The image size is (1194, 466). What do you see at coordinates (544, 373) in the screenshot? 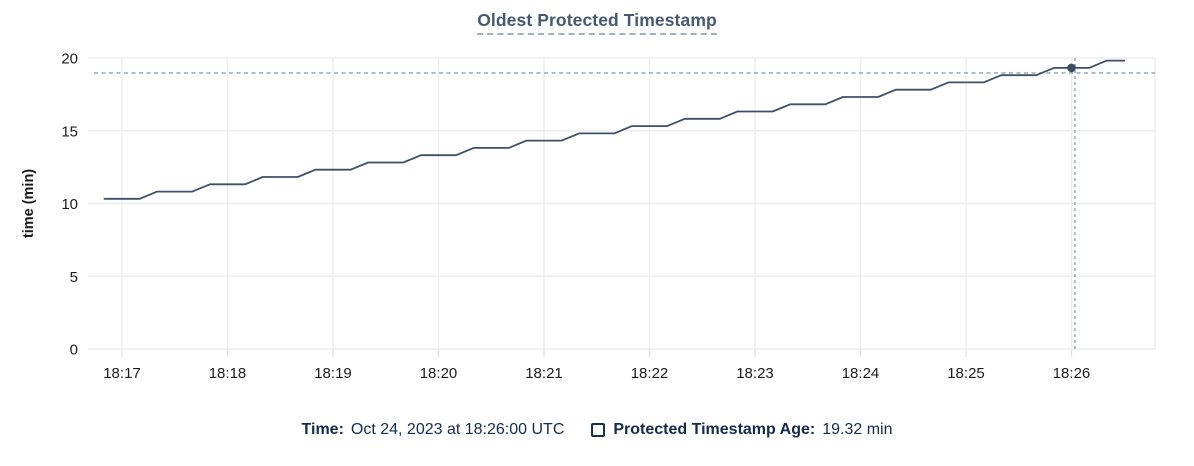
I see `x-tick-label: 18:21` at bounding box center [544, 373].